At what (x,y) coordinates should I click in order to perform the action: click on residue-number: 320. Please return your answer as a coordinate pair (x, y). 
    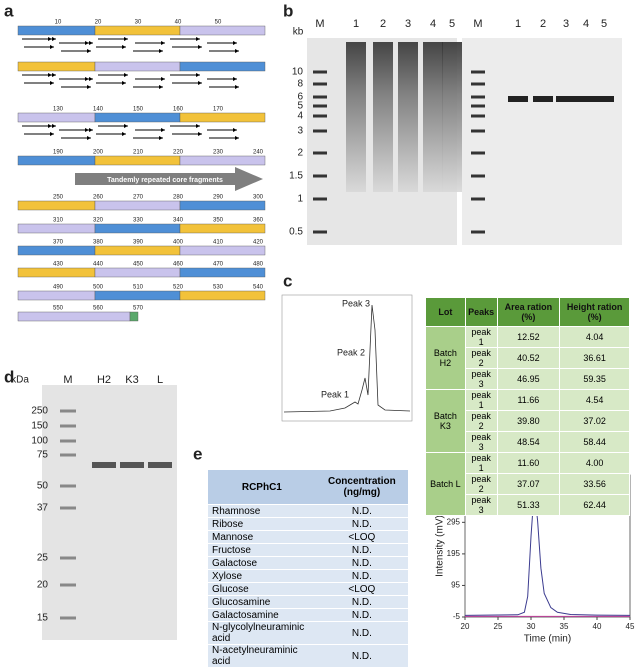
    Looking at the image, I should click on (98, 221).